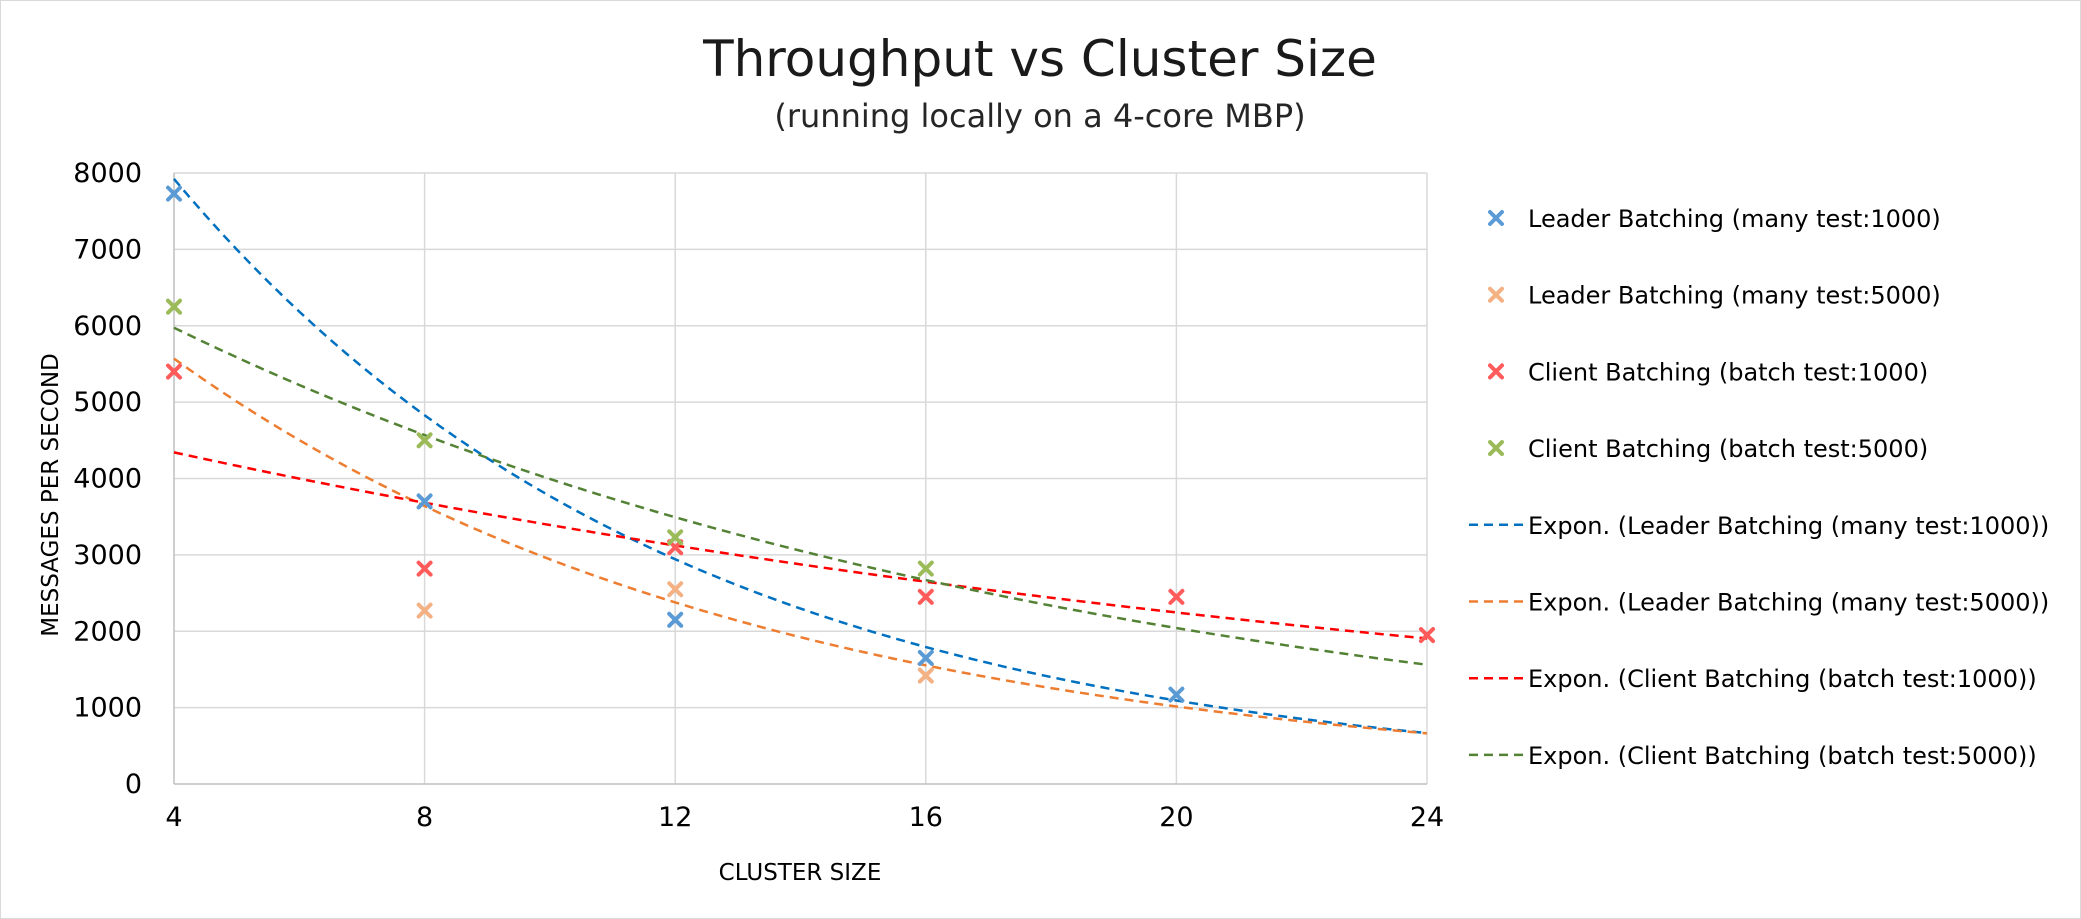 The height and width of the screenshot is (919, 2081). I want to click on x-tick-label: 20, so click(1176, 817).